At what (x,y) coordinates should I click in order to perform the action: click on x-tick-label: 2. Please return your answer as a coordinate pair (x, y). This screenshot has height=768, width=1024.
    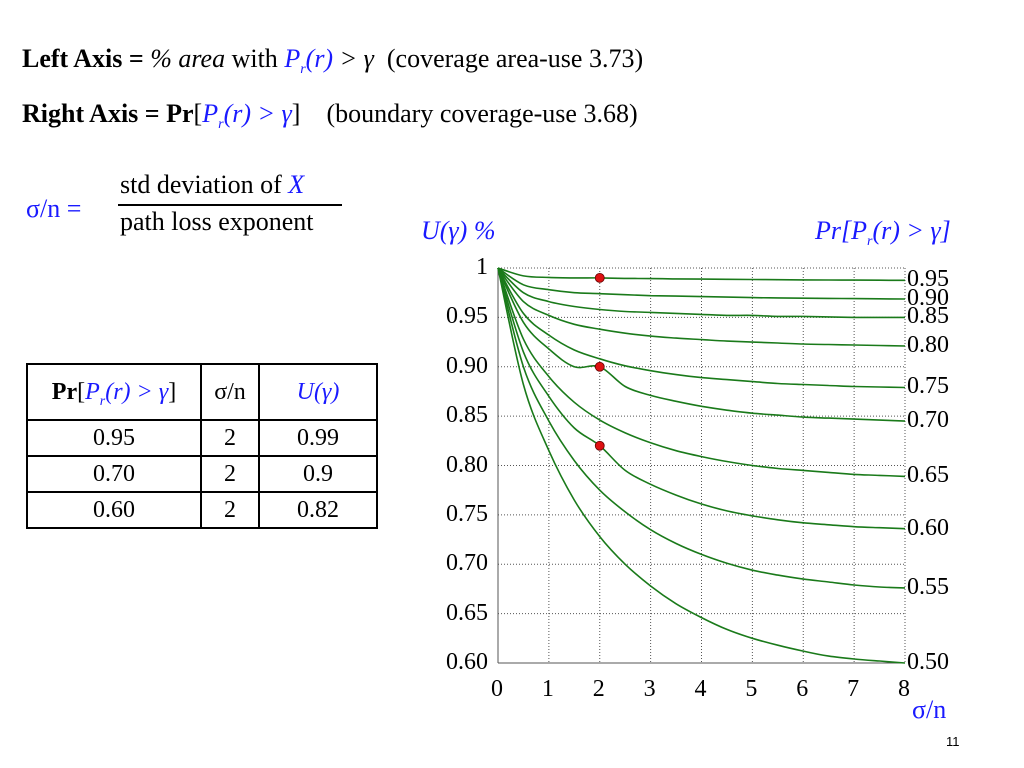
    Looking at the image, I should click on (598, 689).